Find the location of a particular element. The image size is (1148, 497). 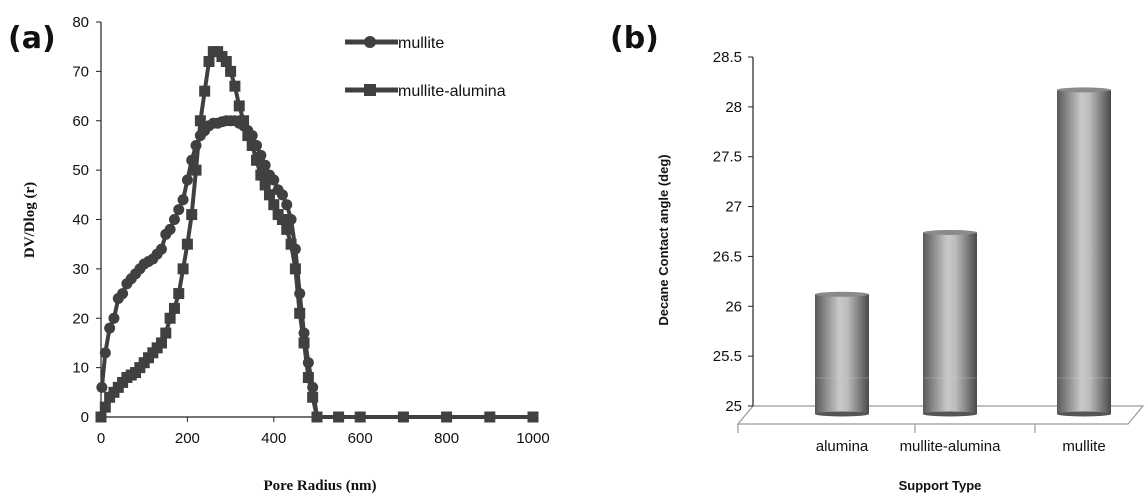

y-tick-label: 28 is located at coordinates (733, 107).